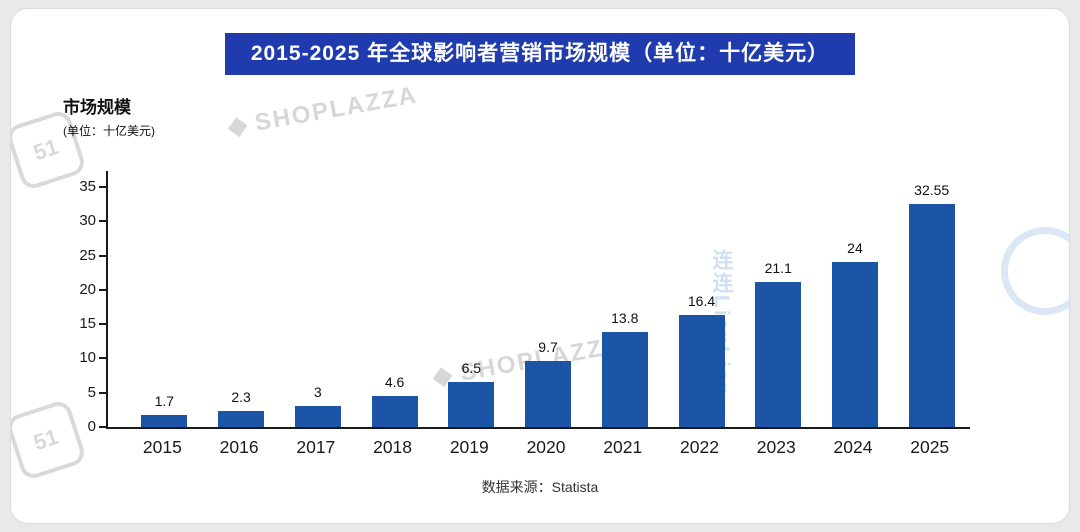 This screenshot has height=532, width=1080. Describe the element at coordinates (469, 447) in the screenshot. I see `x-axis-label: 2019` at that location.